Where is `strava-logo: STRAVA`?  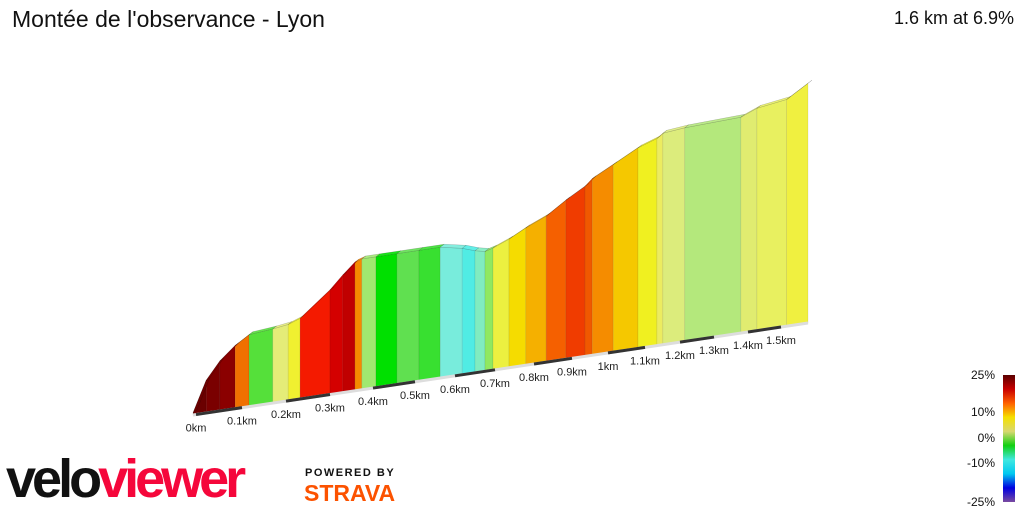
strava-logo: STRAVA is located at coordinates (350, 493).